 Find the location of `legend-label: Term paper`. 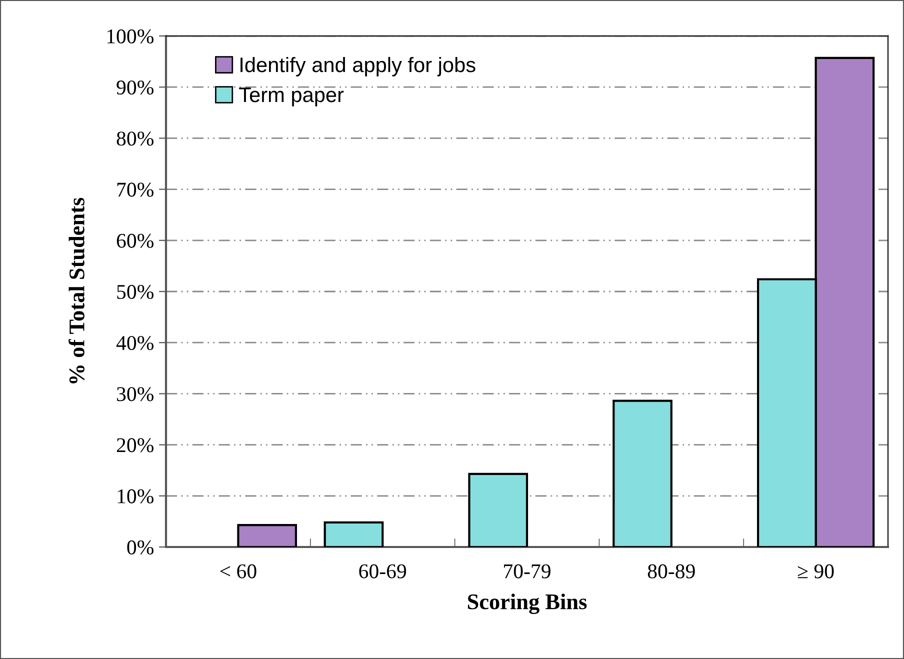

legend-label: Term paper is located at coordinates (291, 97).